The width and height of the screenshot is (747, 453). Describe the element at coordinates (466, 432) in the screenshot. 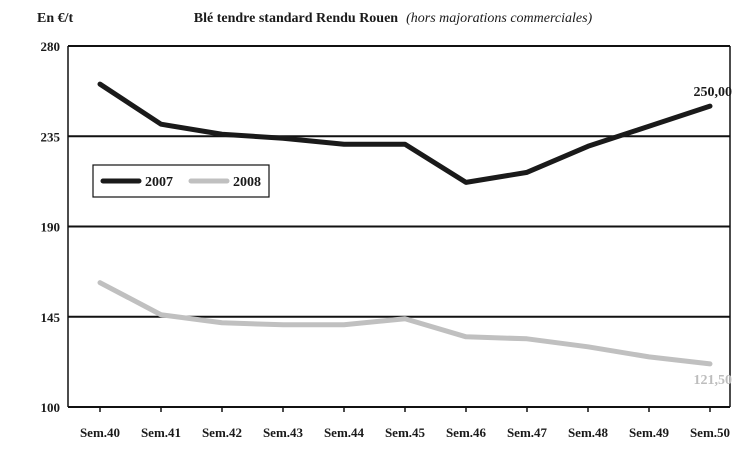

I see `x-tick-label: Sem.46` at that location.